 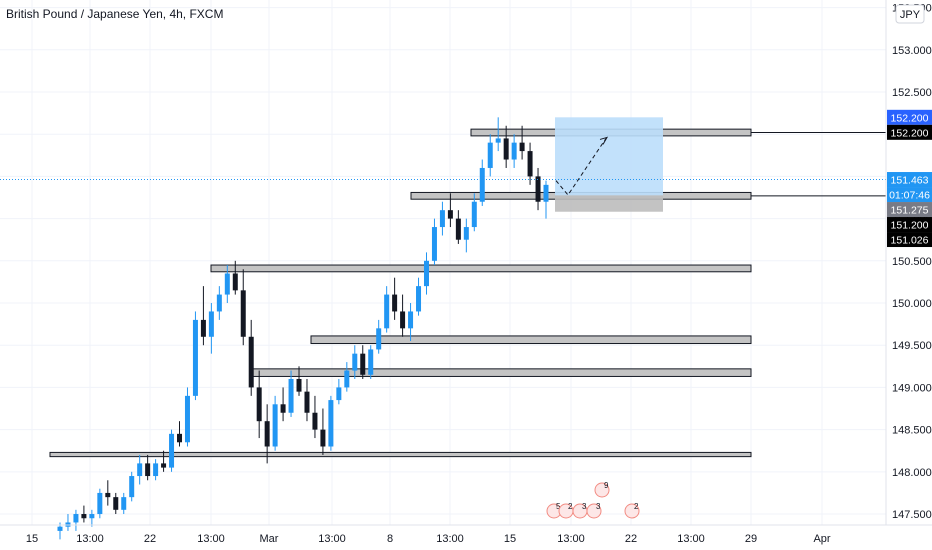 I want to click on price-tag-label: 151.463, so click(x=910, y=181).